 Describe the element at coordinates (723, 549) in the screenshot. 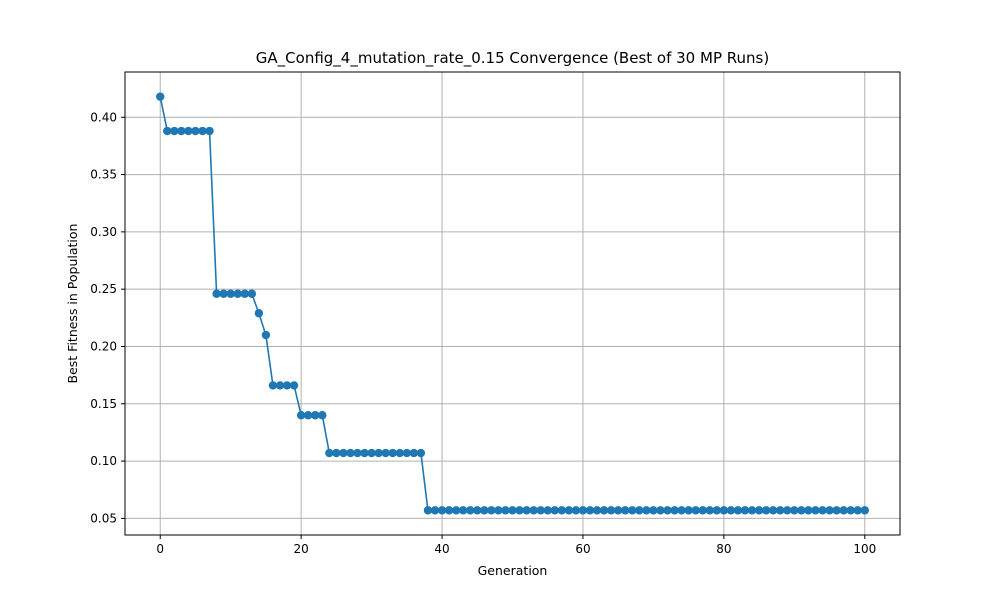

I see `x-tick-label: 80` at that location.